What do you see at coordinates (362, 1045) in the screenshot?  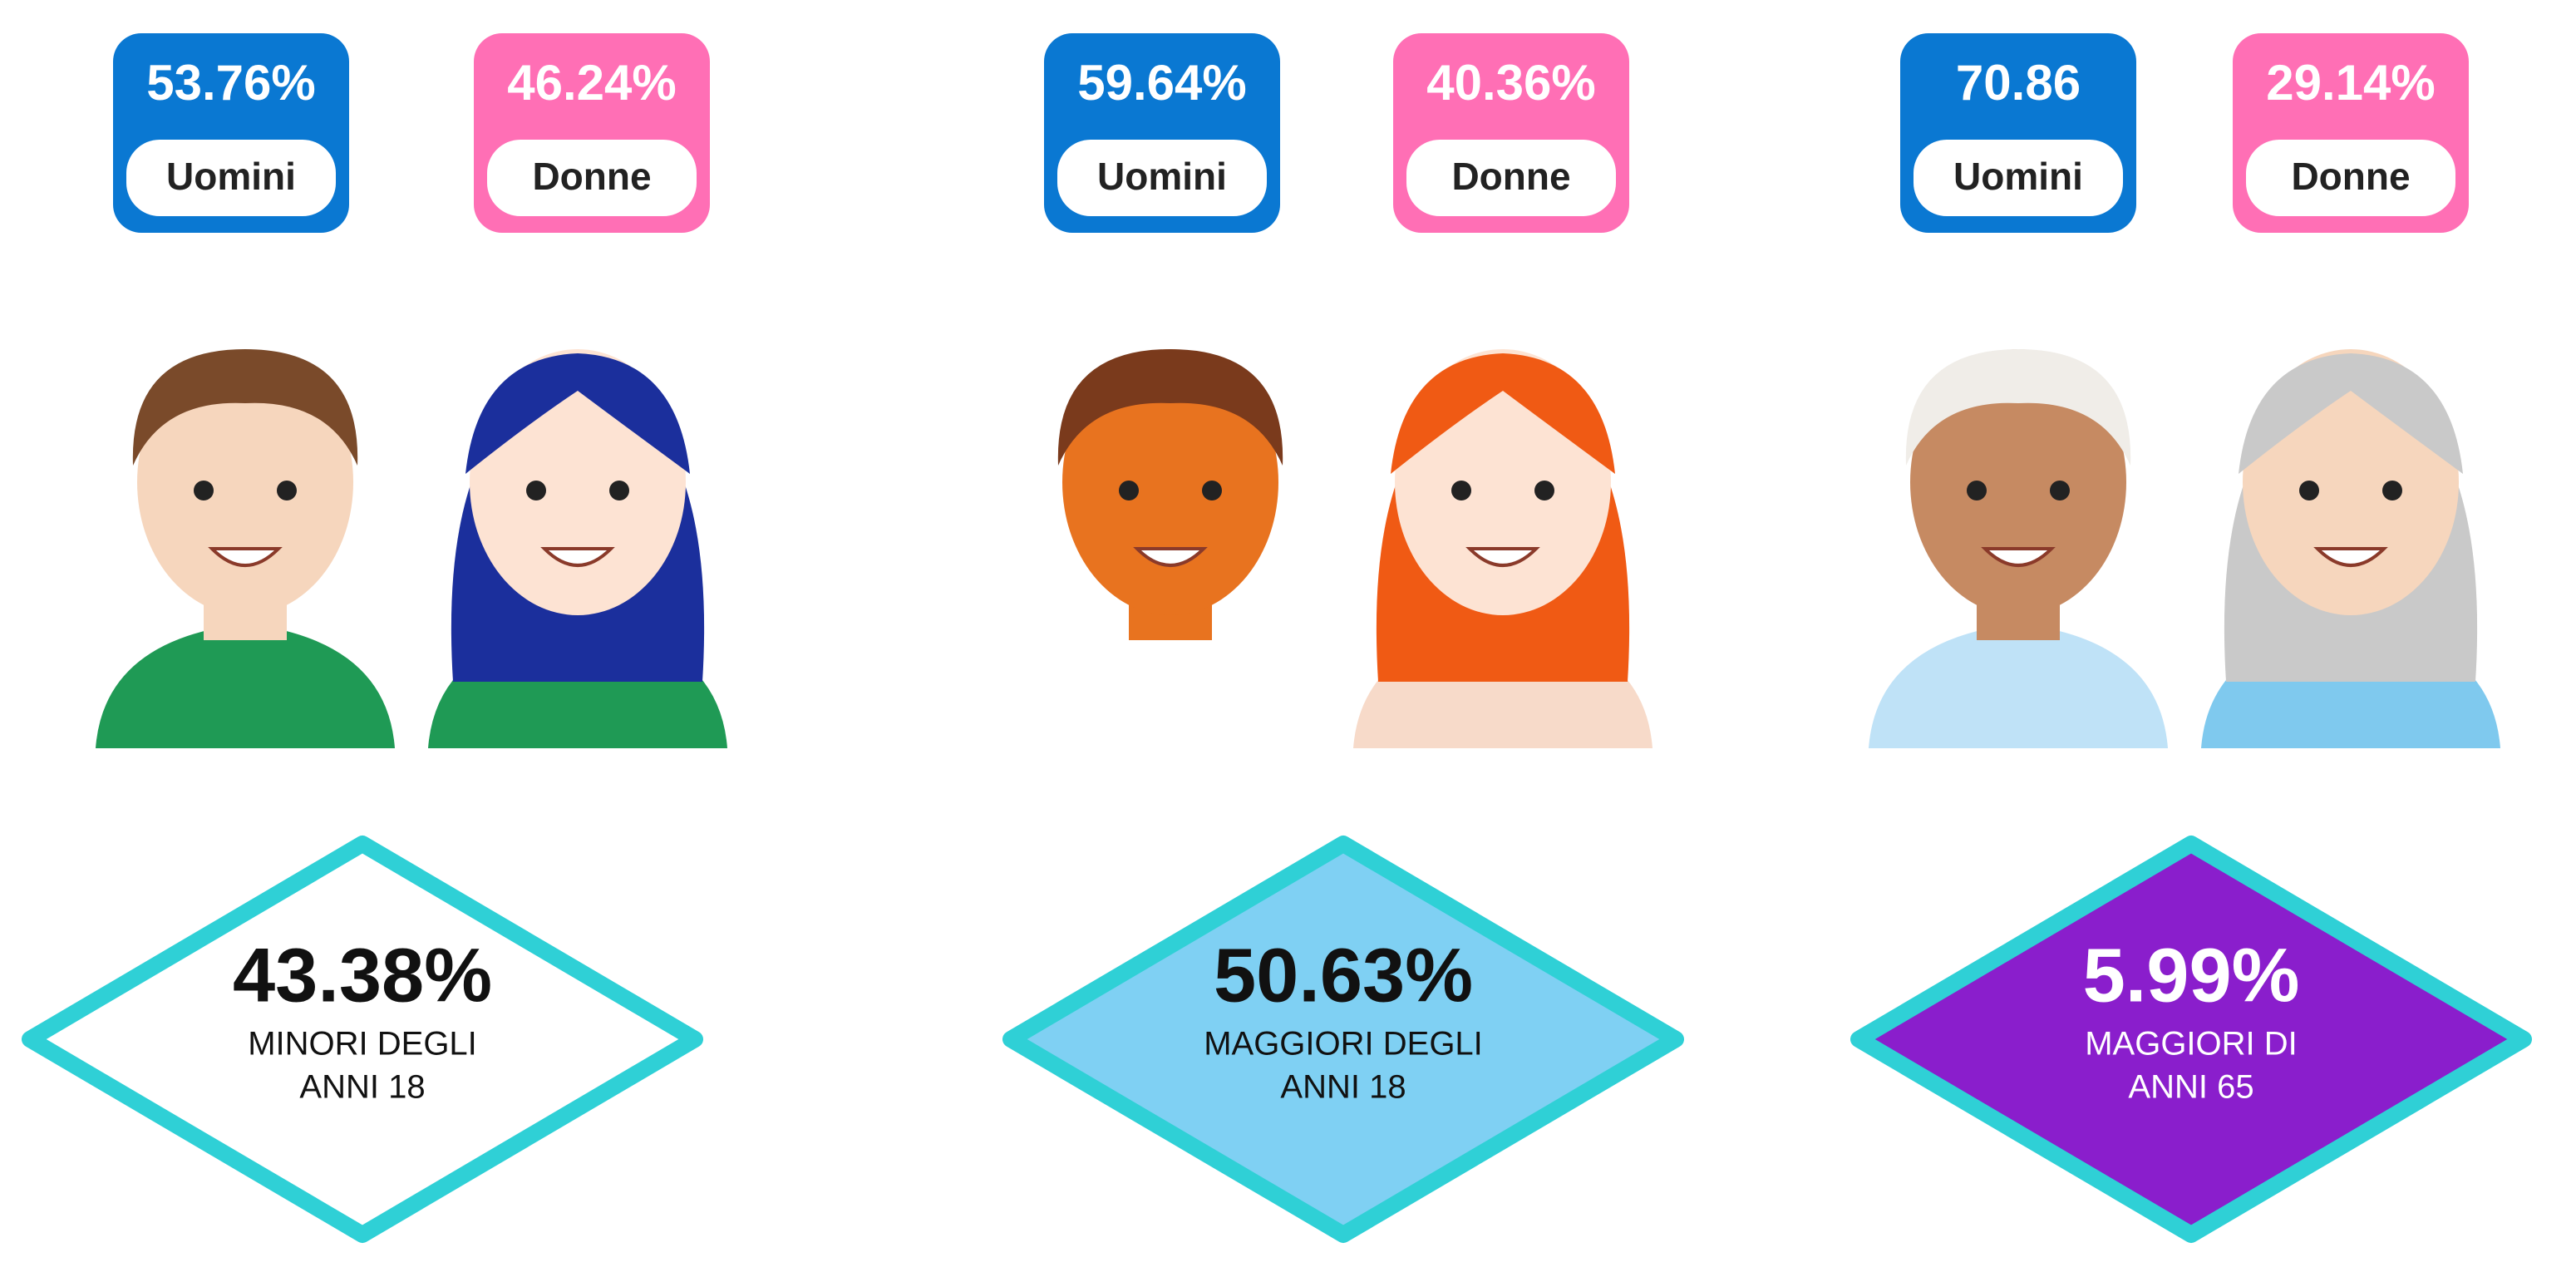 I see `description: MINORI DEGLI` at bounding box center [362, 1045].